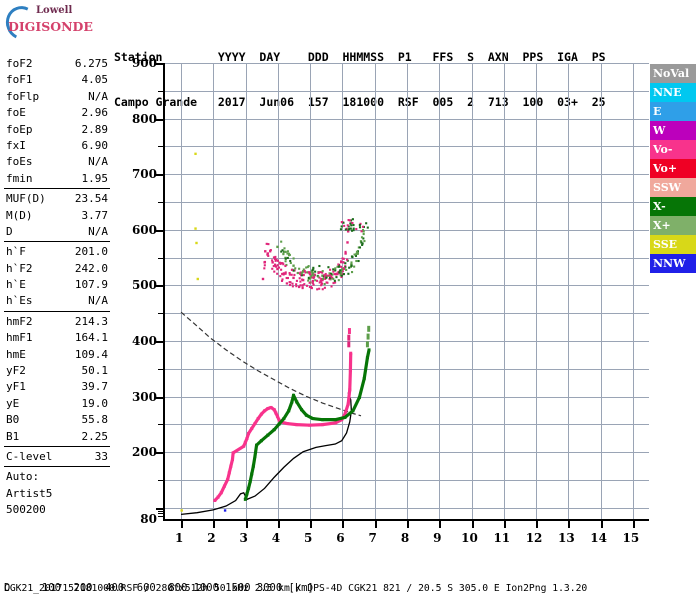 Image resolution: width=700 pixels, height=600 pixels. I want to click on x-axis-tick-label: 1, so click(179, 538).